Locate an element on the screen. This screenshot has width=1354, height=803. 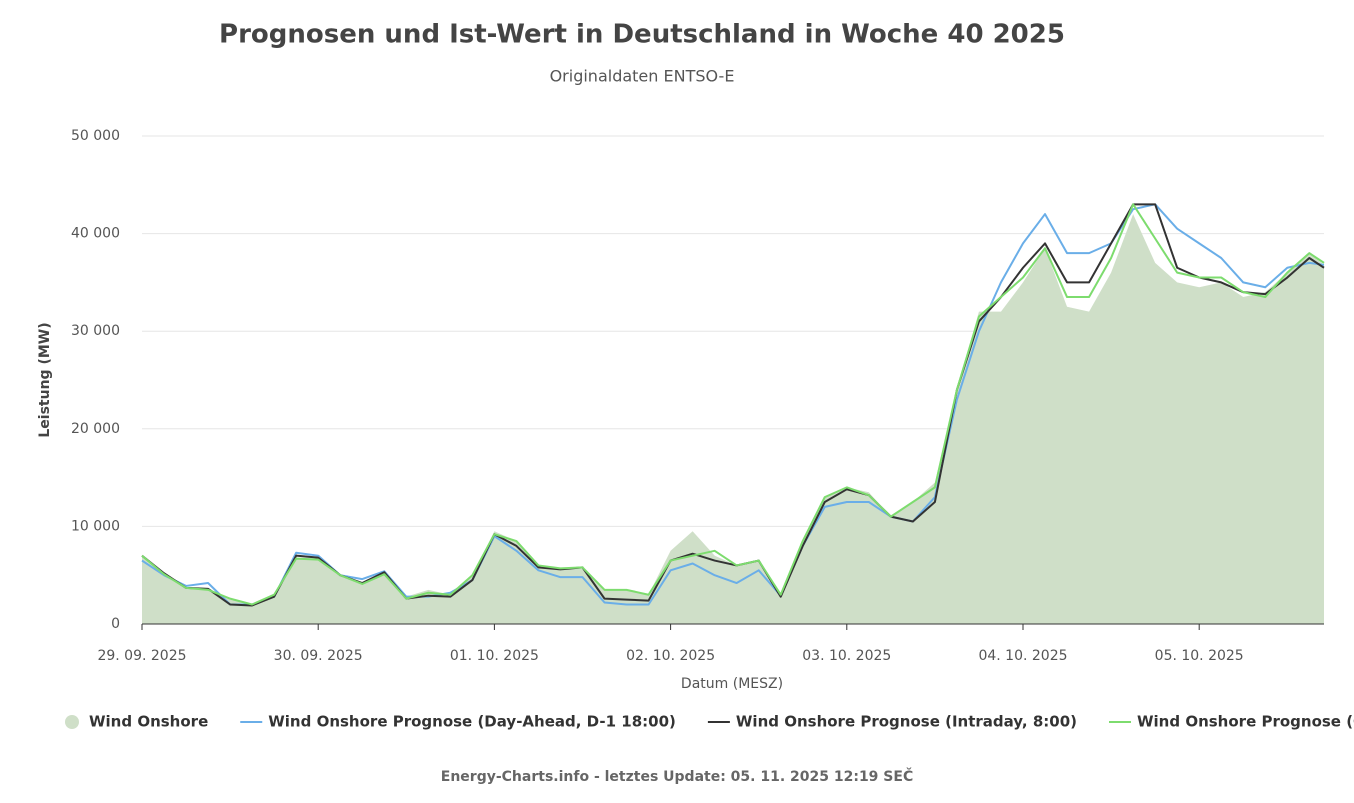
x-axis-label: Datum (MESZ) is located at coordinates (732, 684).